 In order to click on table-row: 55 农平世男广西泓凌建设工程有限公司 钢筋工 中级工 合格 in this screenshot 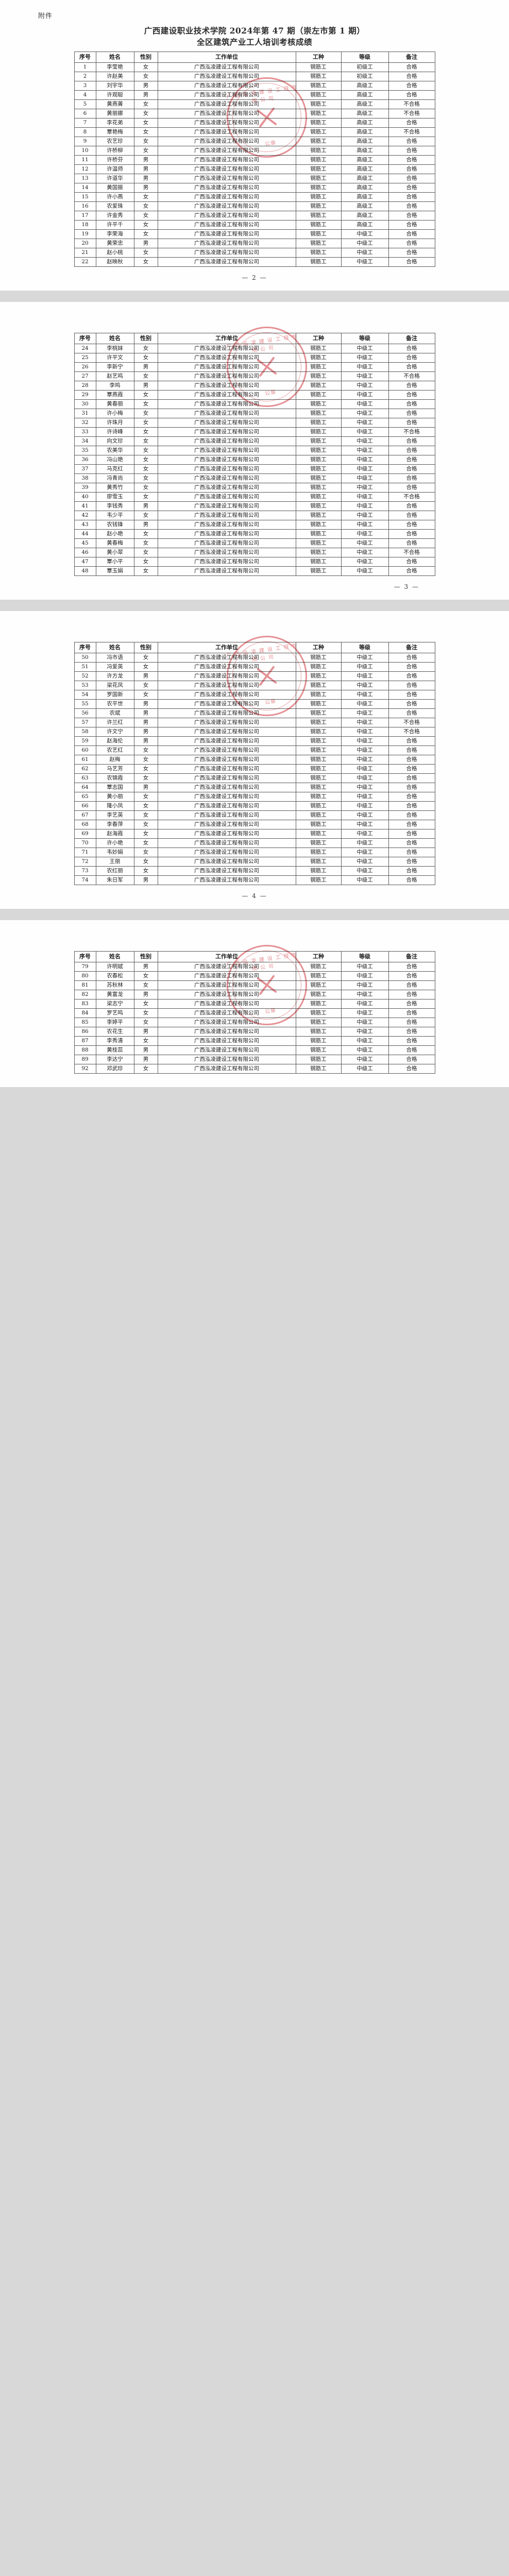, I will do `click(254, 704)`.